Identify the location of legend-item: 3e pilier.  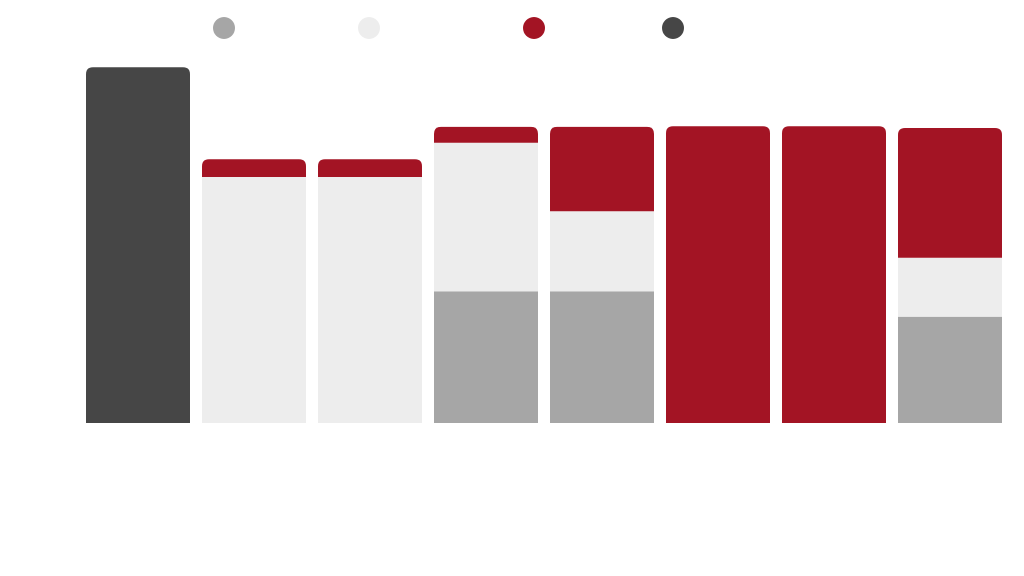
(573, 28).